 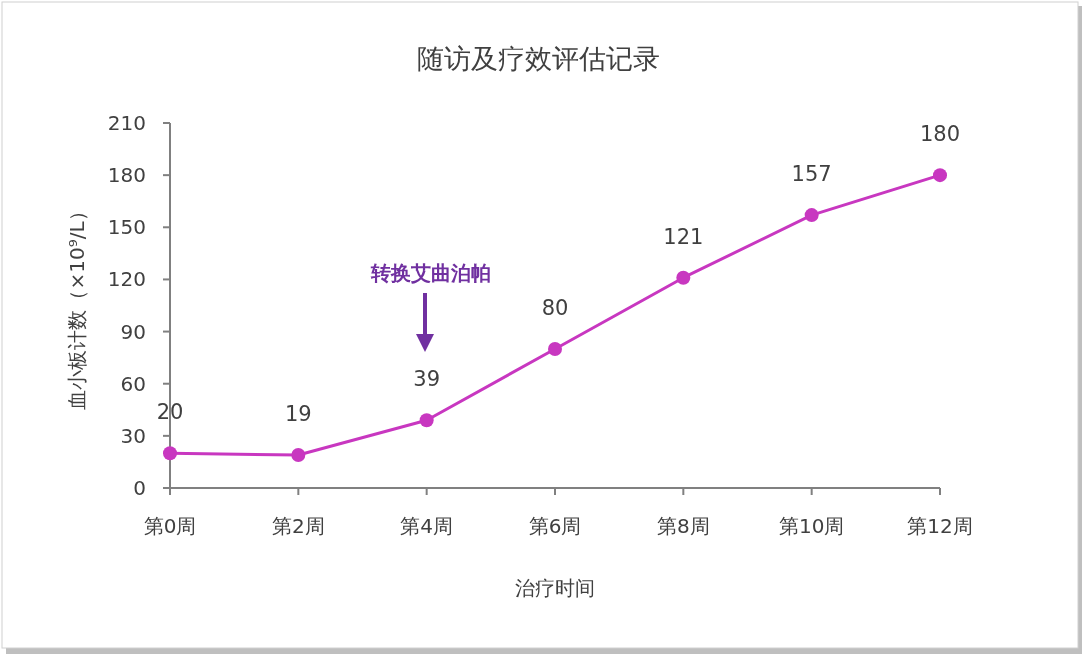 I want to click on y-tick-label: 60, so click(x=133, y=383).